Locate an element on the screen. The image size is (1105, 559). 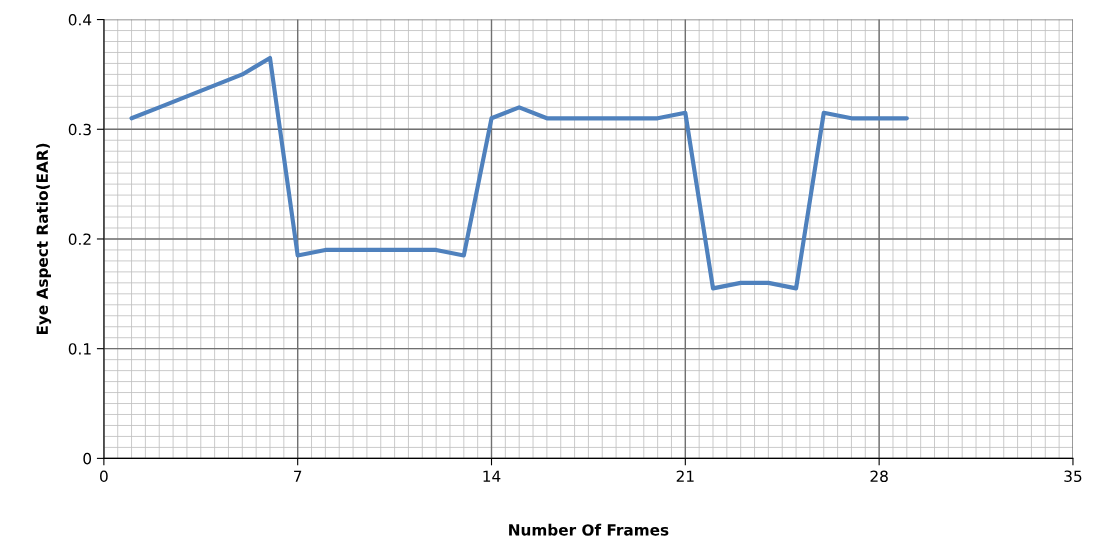
x-tick-label: 0 is located at coordinates (104, 476).